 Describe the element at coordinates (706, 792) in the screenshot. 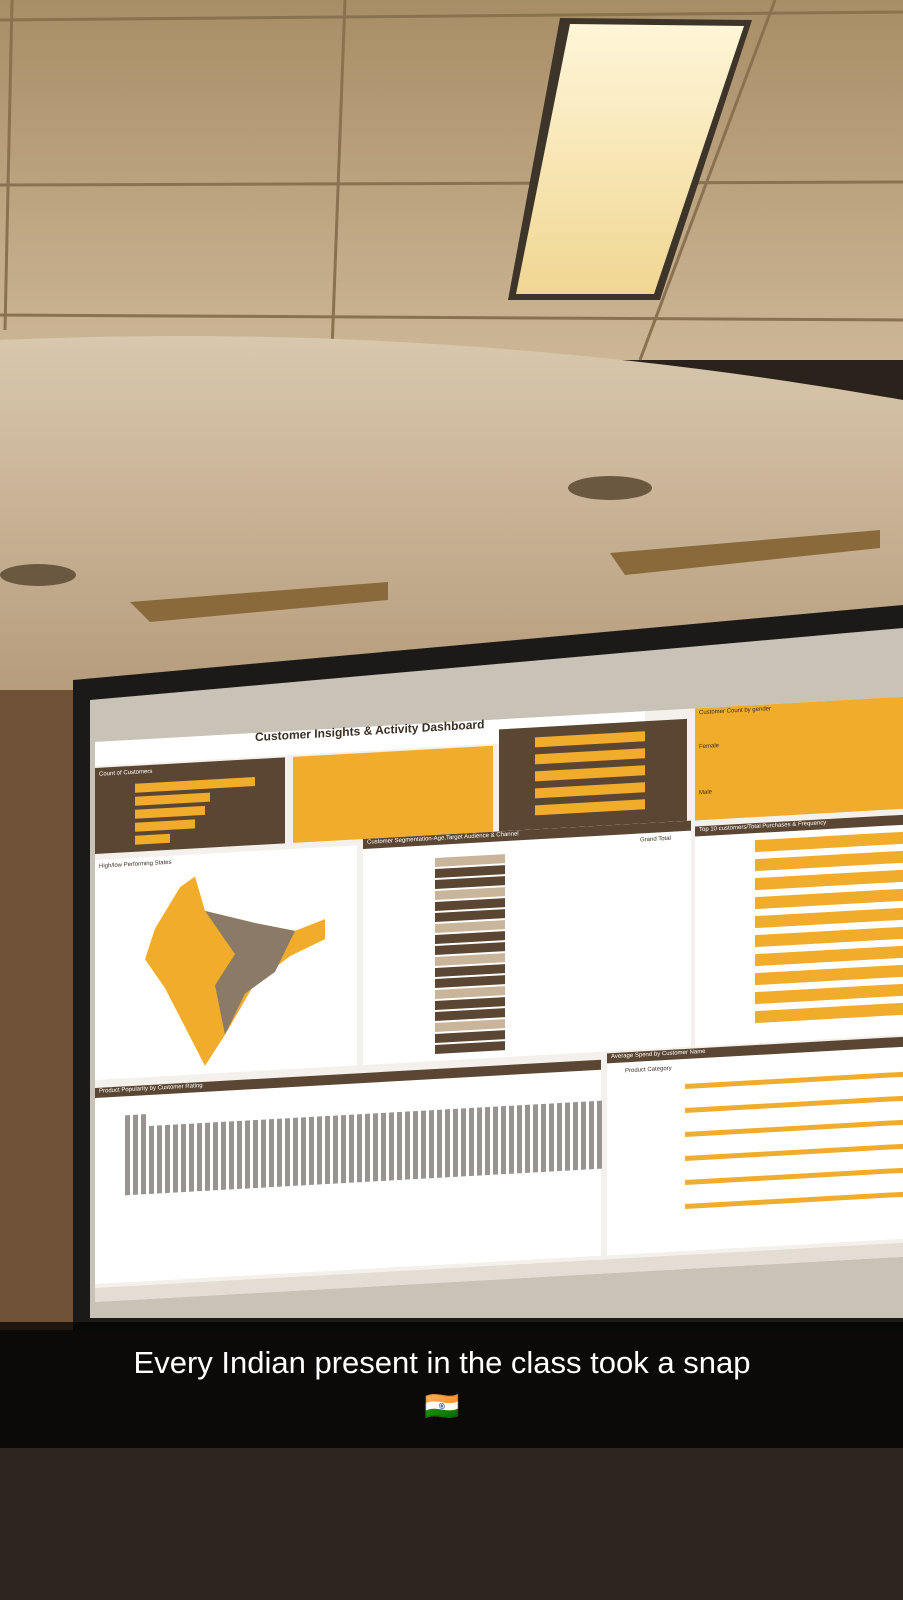

I see `gender-label: Male` at that location.